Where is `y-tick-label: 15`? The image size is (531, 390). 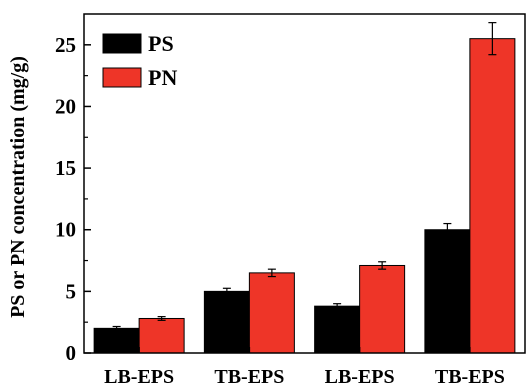
y-tick-label: 15 is located at coordinates (65, 168).